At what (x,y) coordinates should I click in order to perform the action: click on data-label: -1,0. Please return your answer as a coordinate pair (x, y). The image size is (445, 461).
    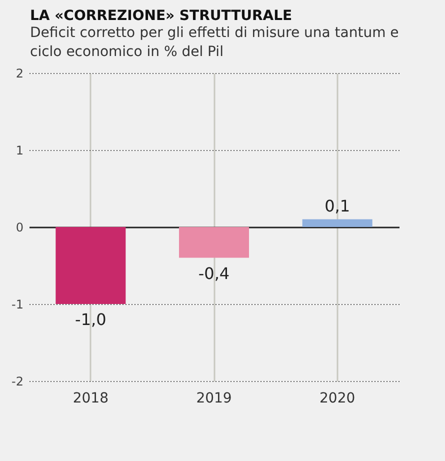
    Looking at the image, I should click on (90, 319).